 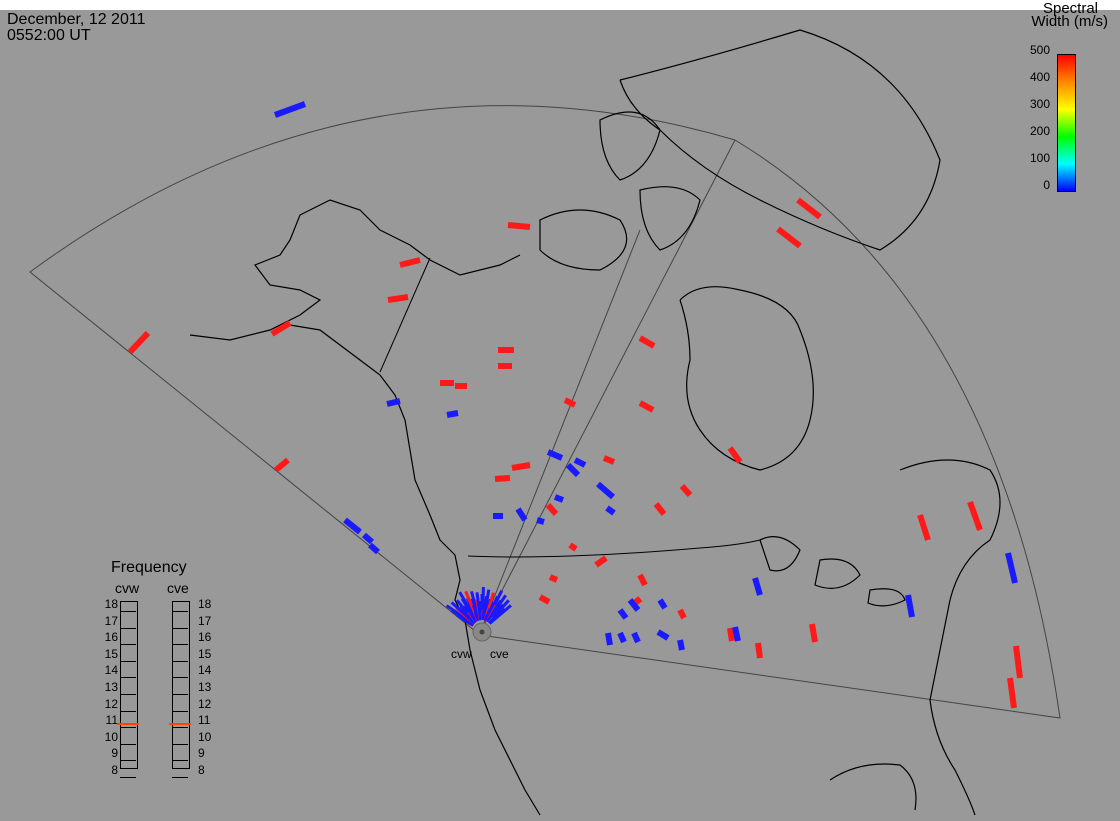 I want to click on frequency-tick-left: 13, so click(x=111, y=687).